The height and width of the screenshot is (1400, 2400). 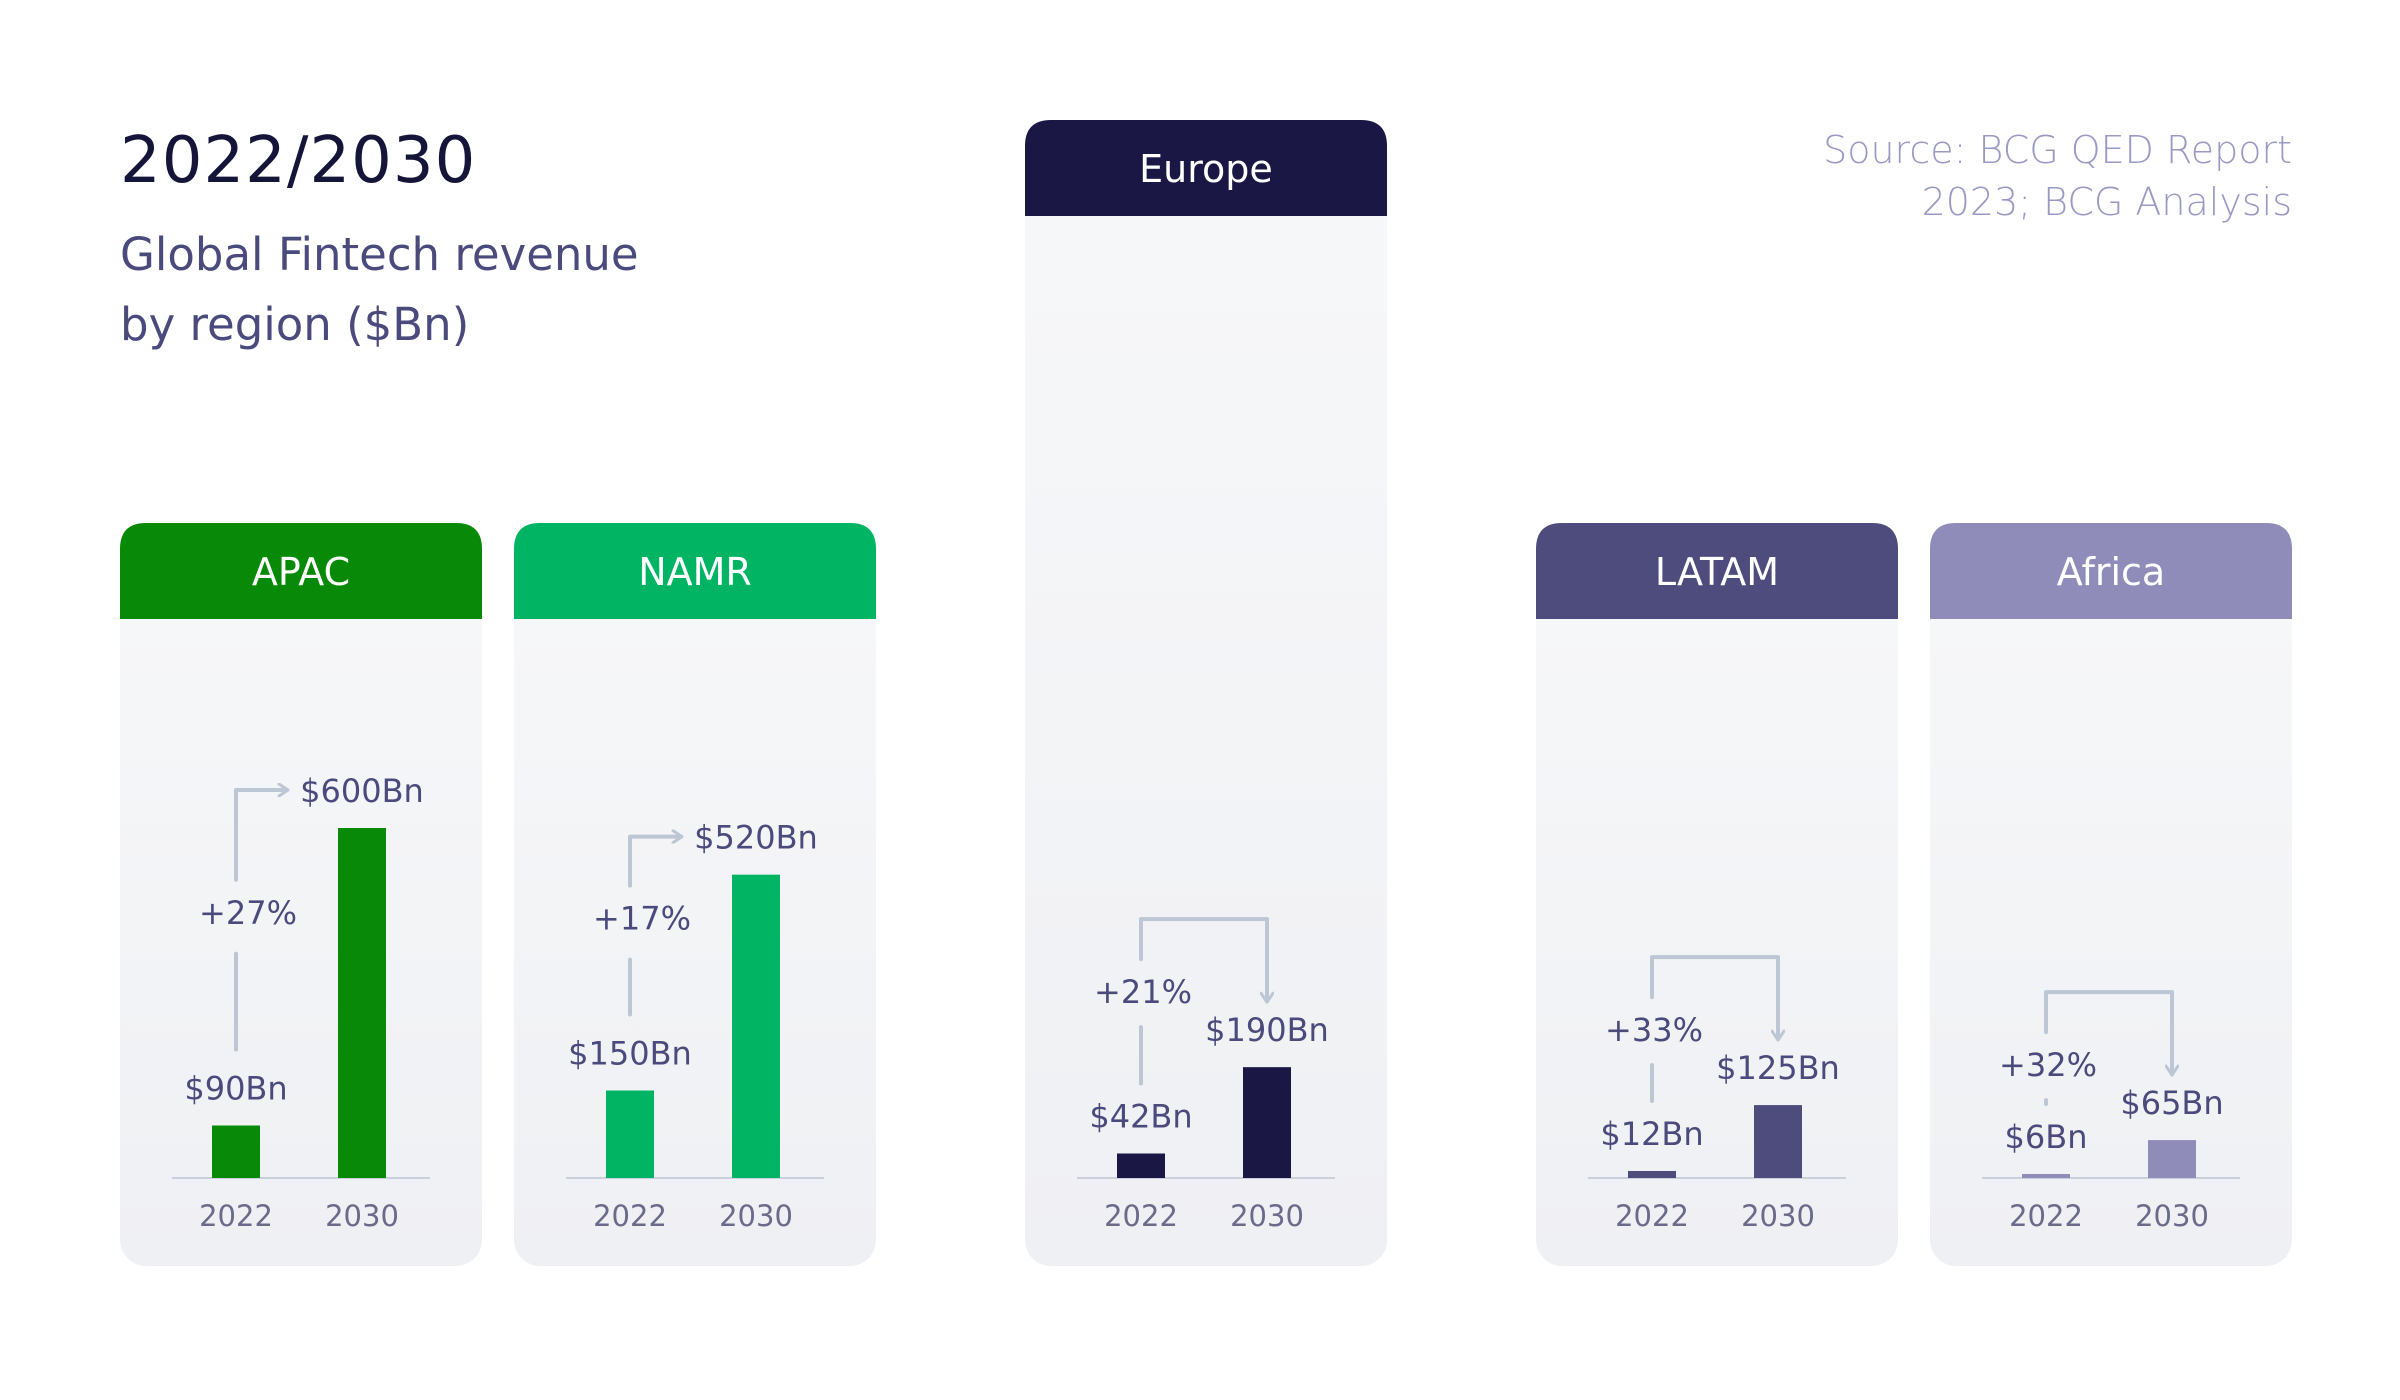 I want to click on chart-subtitle: Global Fintech revenue by region ($Bn), so click(x=420, y=290).